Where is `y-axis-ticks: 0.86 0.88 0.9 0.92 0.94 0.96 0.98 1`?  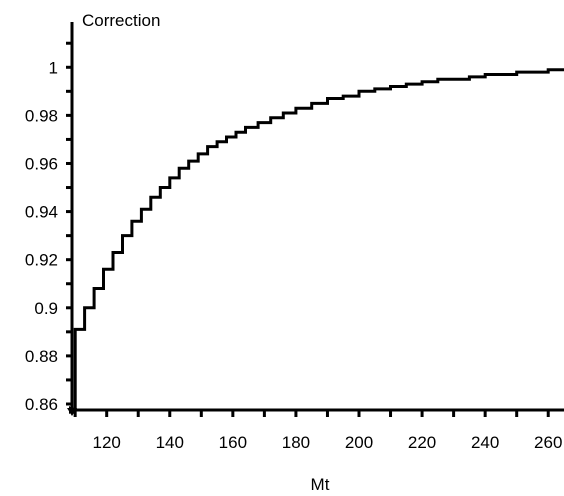
y-axis-ticks: 0.86 0.88 0.9 0.92 0.94 0.96 0.98 1 is located at coordinates (48, 227).